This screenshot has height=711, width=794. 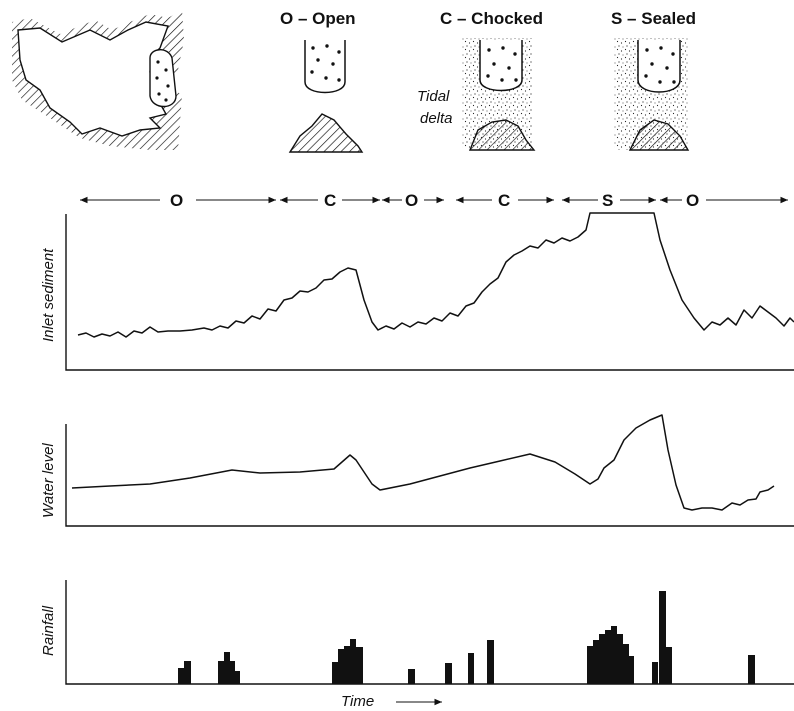 I want to click on legend-chocked-label: C – Chocked, so click(x=491, y=18).